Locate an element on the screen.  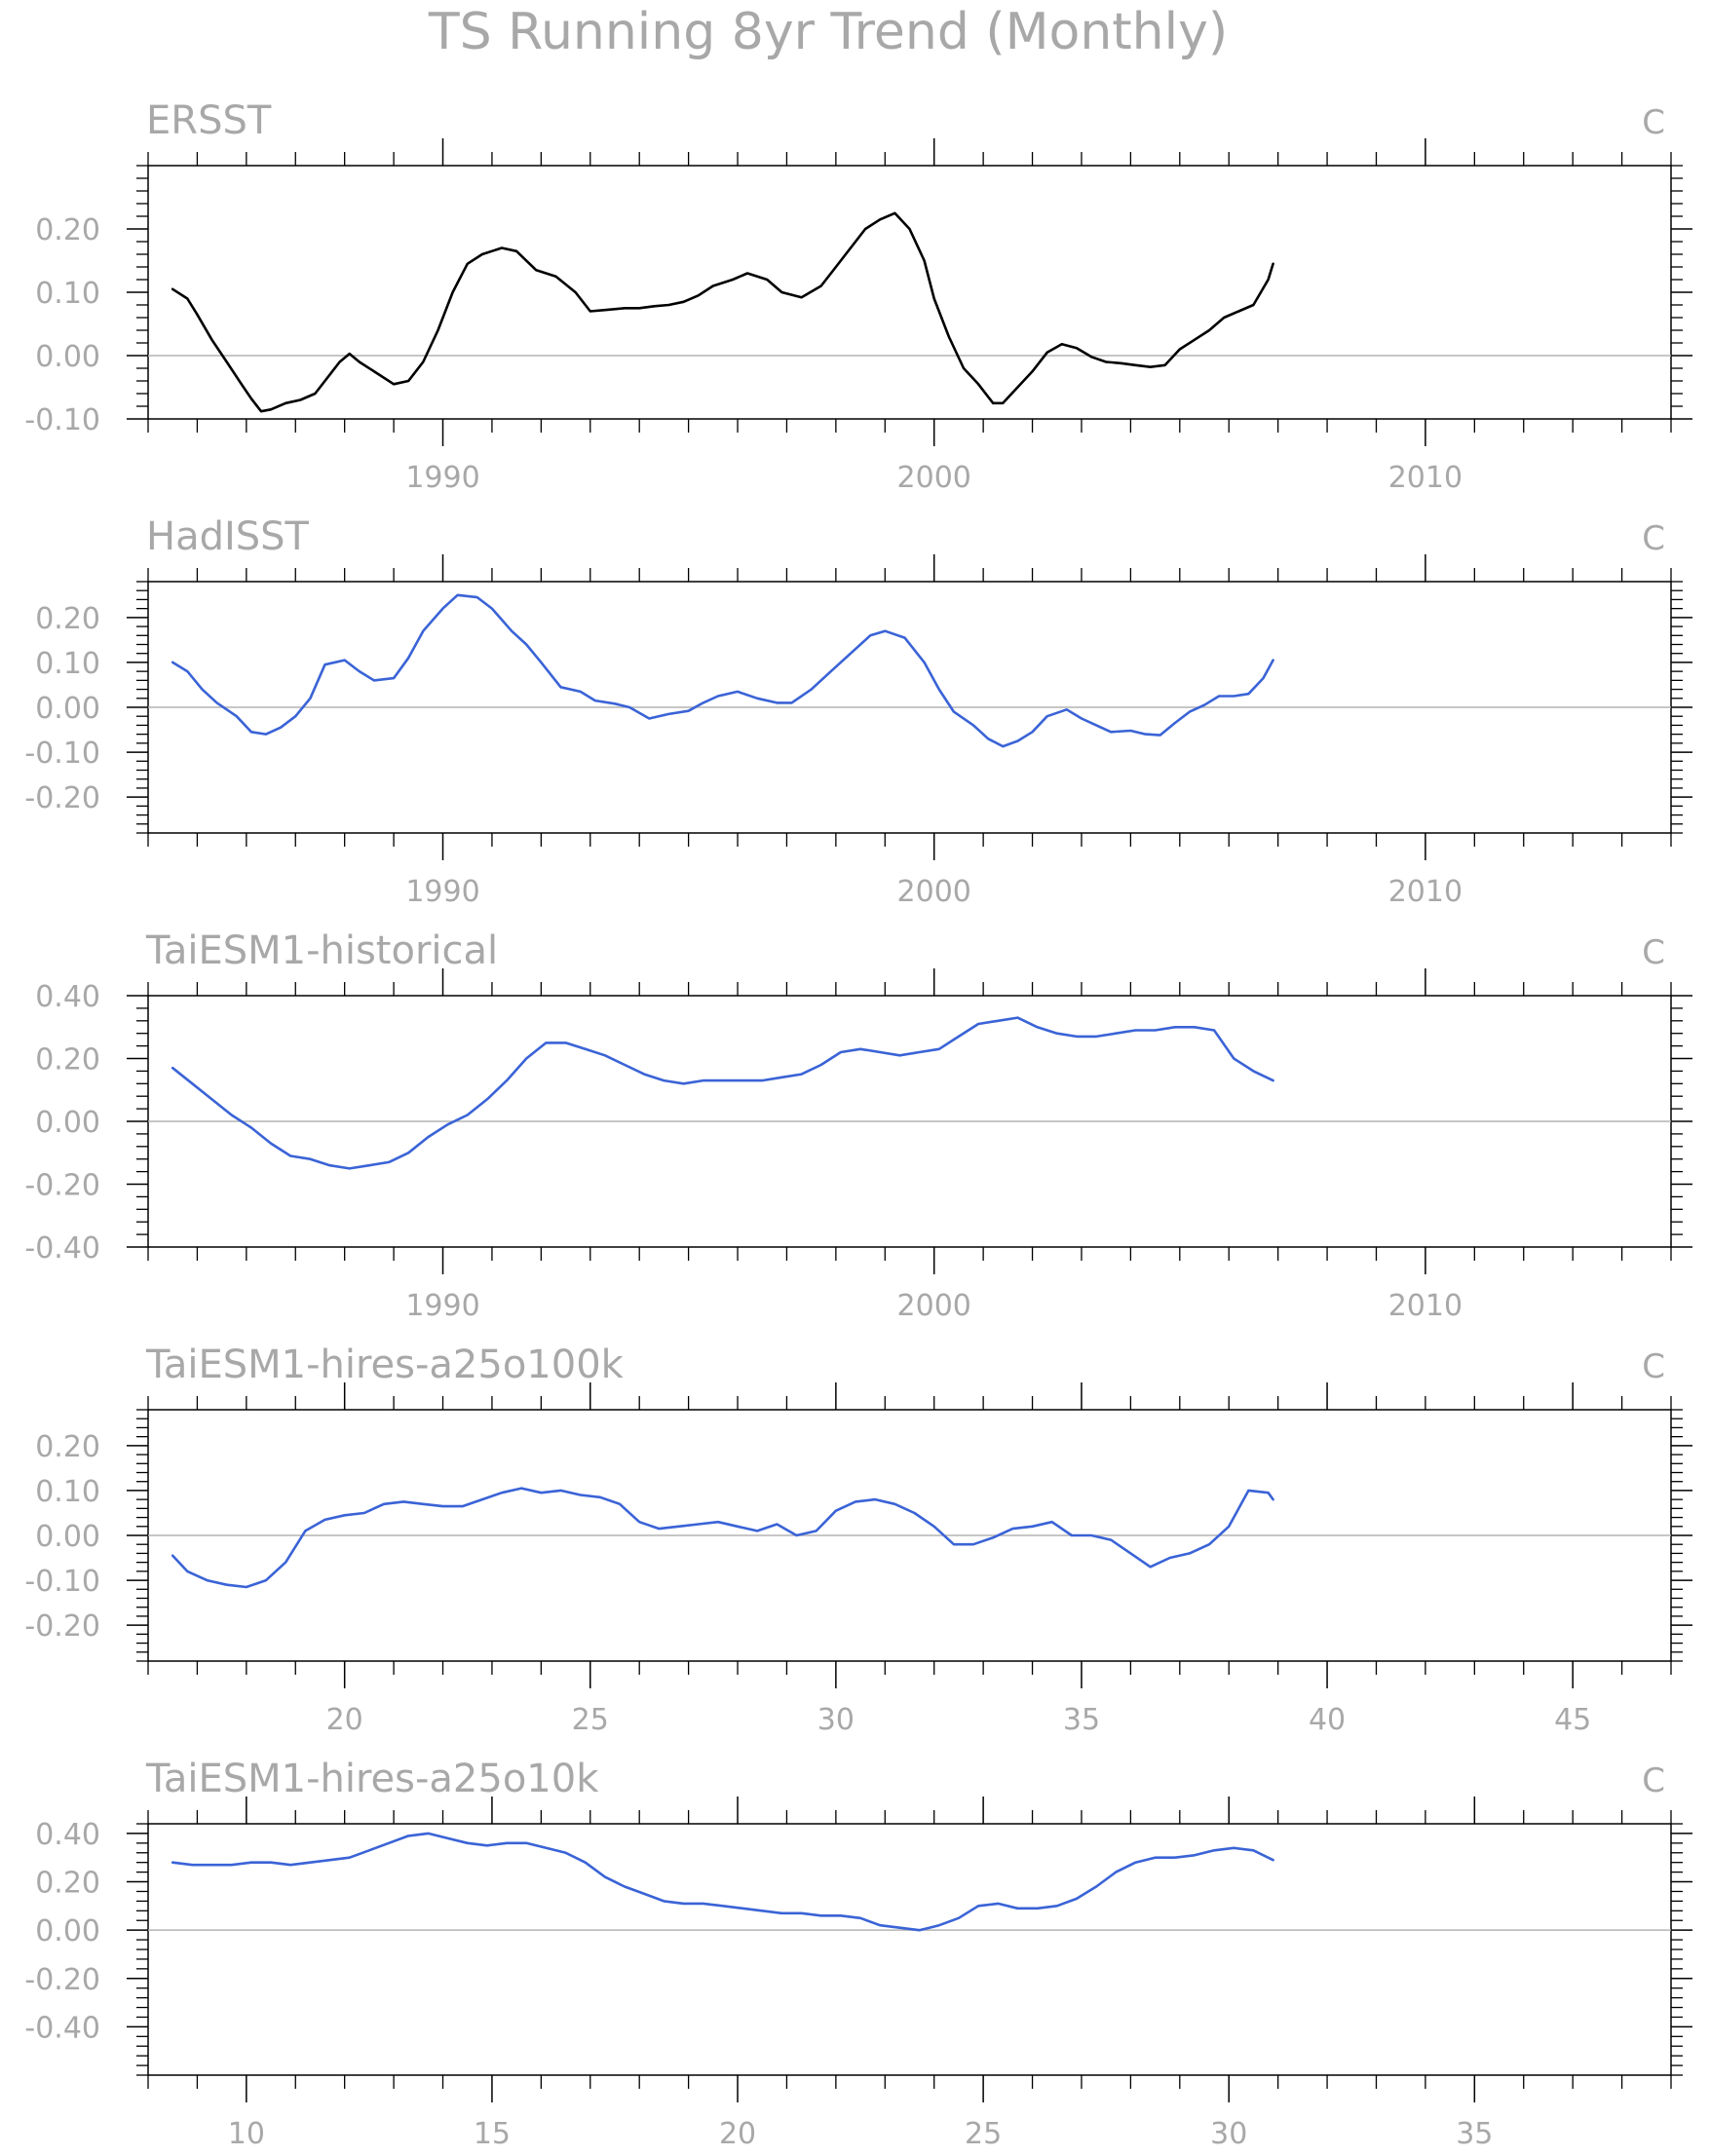
x-tick-label: 40 is located at coordinates (1327, 1720).